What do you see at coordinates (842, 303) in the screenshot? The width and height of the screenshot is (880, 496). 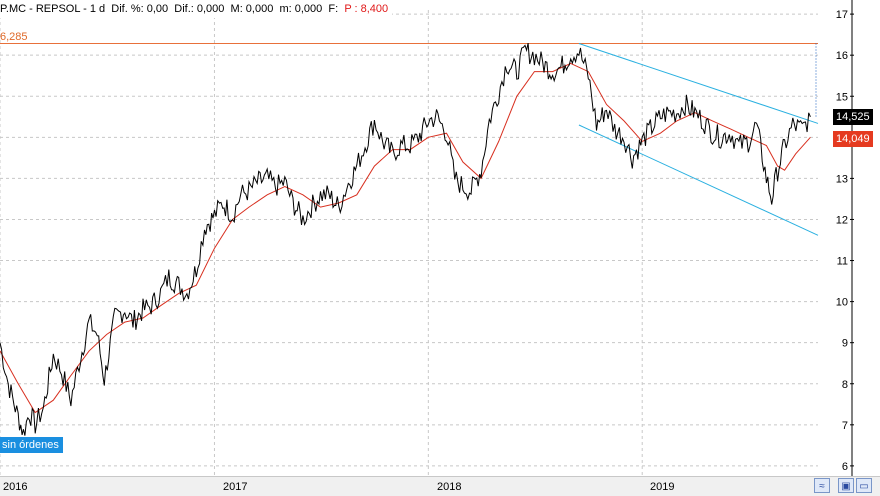 I see `y-tick-label: 10` at bounding box center [842, 303].